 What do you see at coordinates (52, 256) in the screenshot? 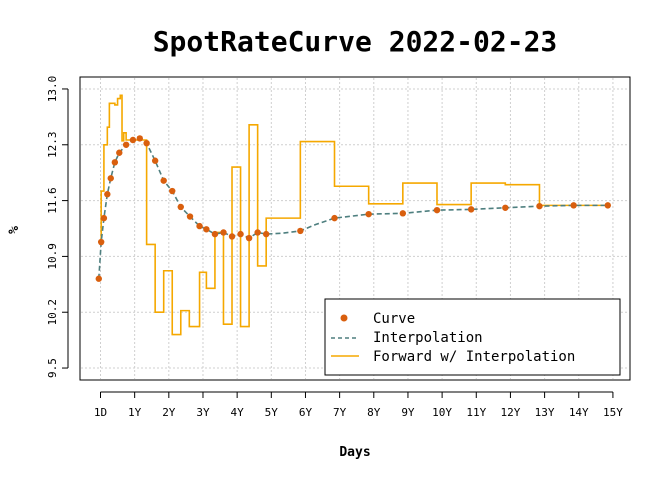
I see `y-tick-label: 10.9` at bounding box center [52, 256].